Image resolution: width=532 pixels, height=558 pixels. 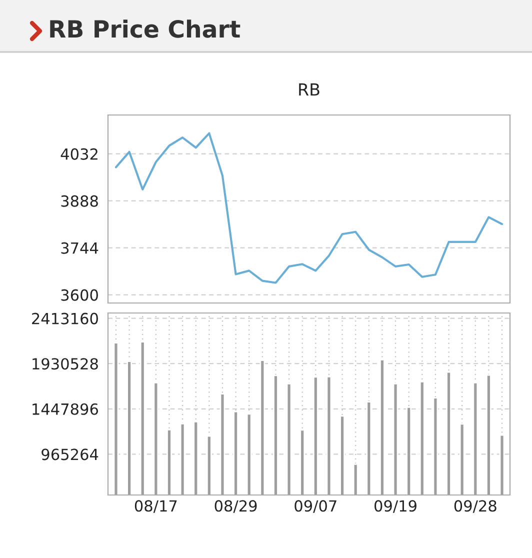 What do you see at coordinates (475, 506) in the screenshot?
I see `x-tick-label: 09/28` at bounding box center [475, 506].